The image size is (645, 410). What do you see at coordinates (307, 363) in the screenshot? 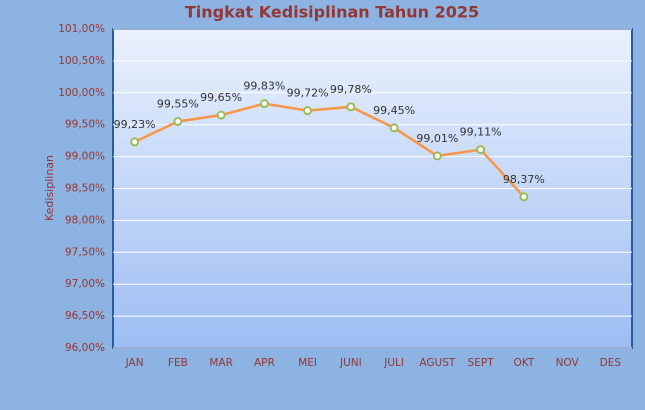
I see `x-tick-label: MEI` at bounding box center [307, 363].